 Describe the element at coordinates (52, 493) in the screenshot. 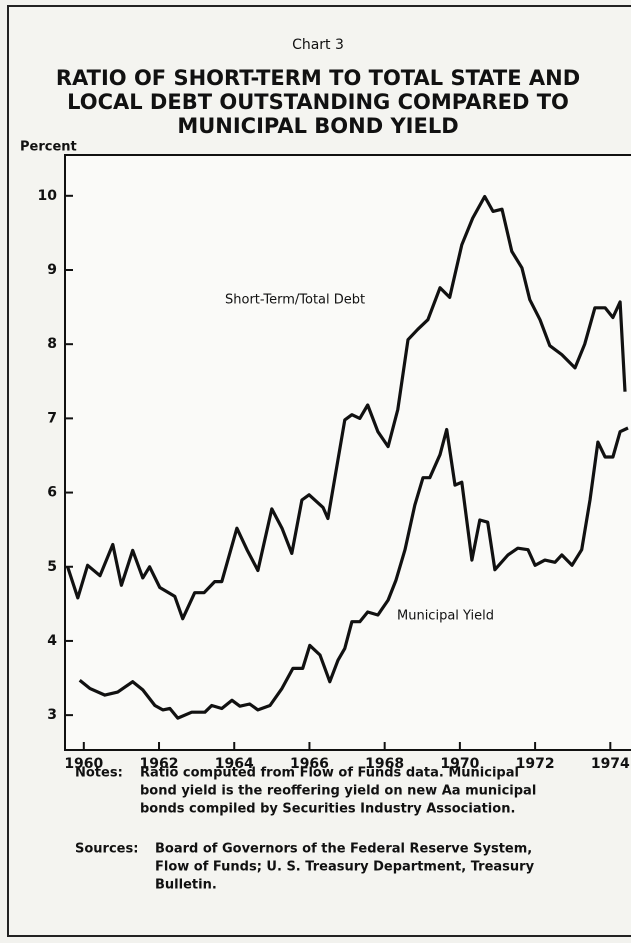

I see `y-tick-label: 6` at that location.